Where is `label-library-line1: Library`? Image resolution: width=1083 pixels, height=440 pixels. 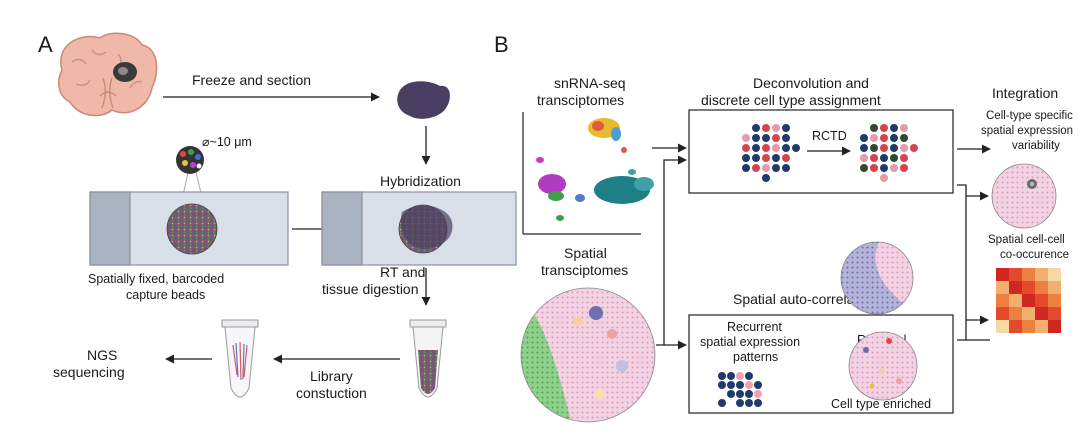 label-library-line1: Library is located at coordinates (331, 376).